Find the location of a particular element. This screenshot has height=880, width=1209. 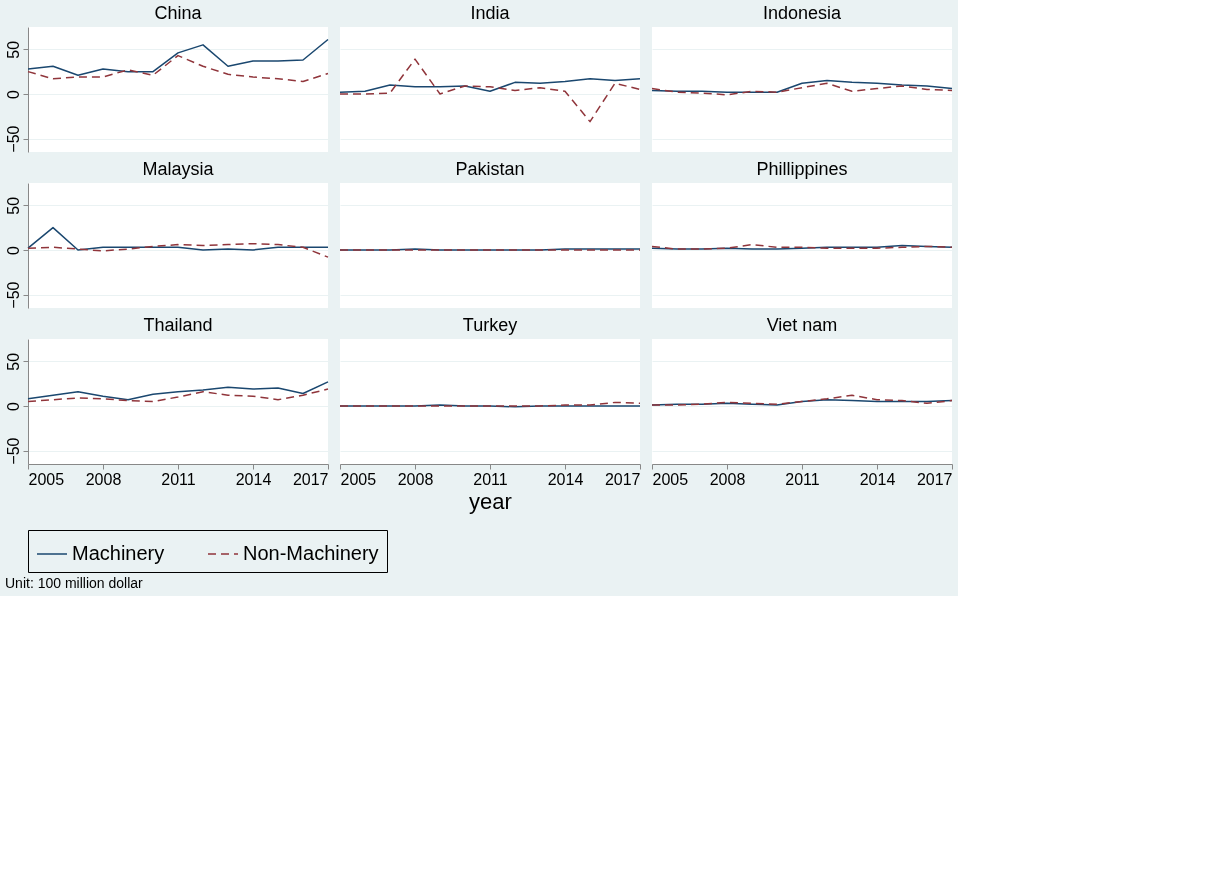

legend-label: Machinery is located at coordinates (118, 553).